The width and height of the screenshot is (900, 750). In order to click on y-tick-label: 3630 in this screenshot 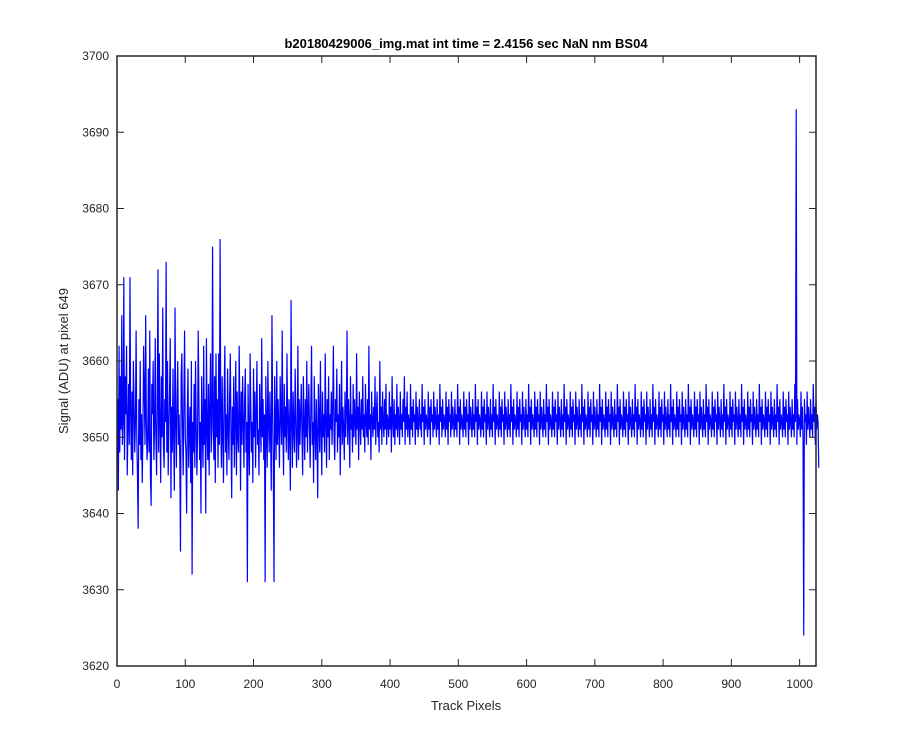, I will do `click(95, 590)`.